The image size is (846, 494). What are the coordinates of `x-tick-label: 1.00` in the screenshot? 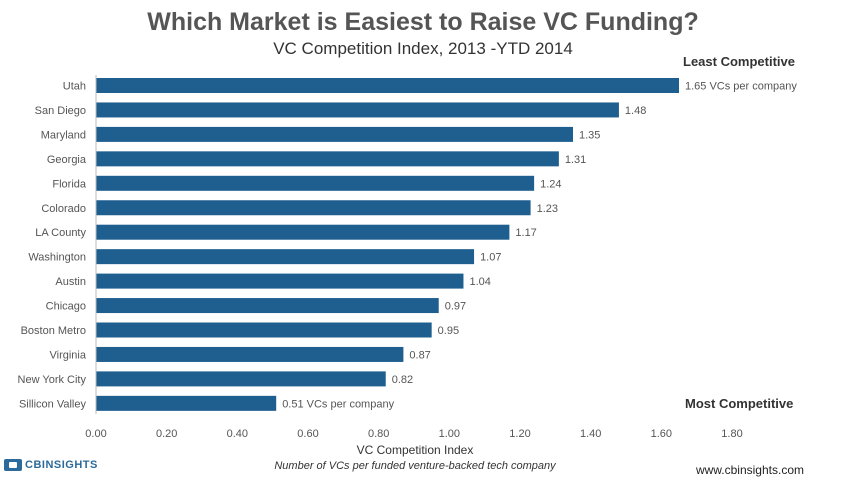 It's located at (449, 434).